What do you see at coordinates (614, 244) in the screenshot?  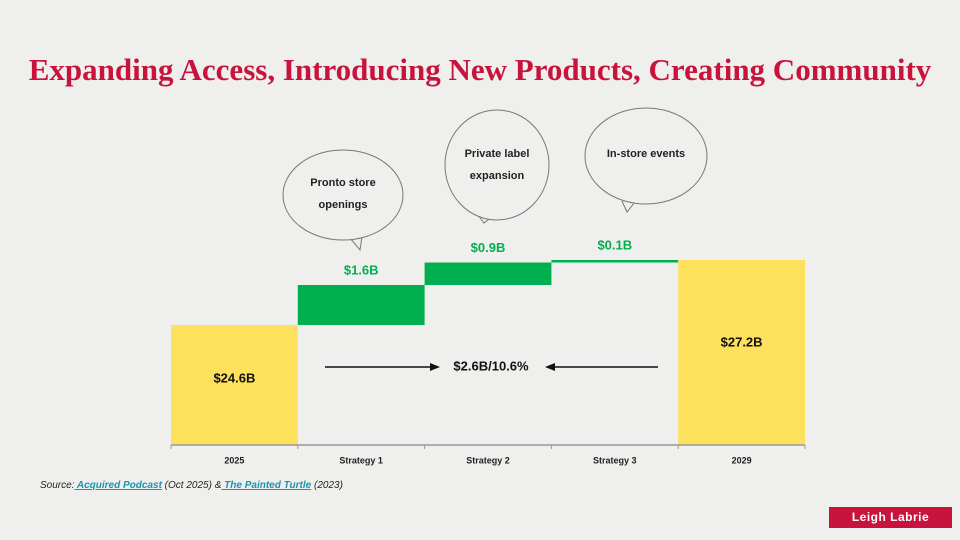 I see `value-label: $0.1B` at bounding box center [614, 244].